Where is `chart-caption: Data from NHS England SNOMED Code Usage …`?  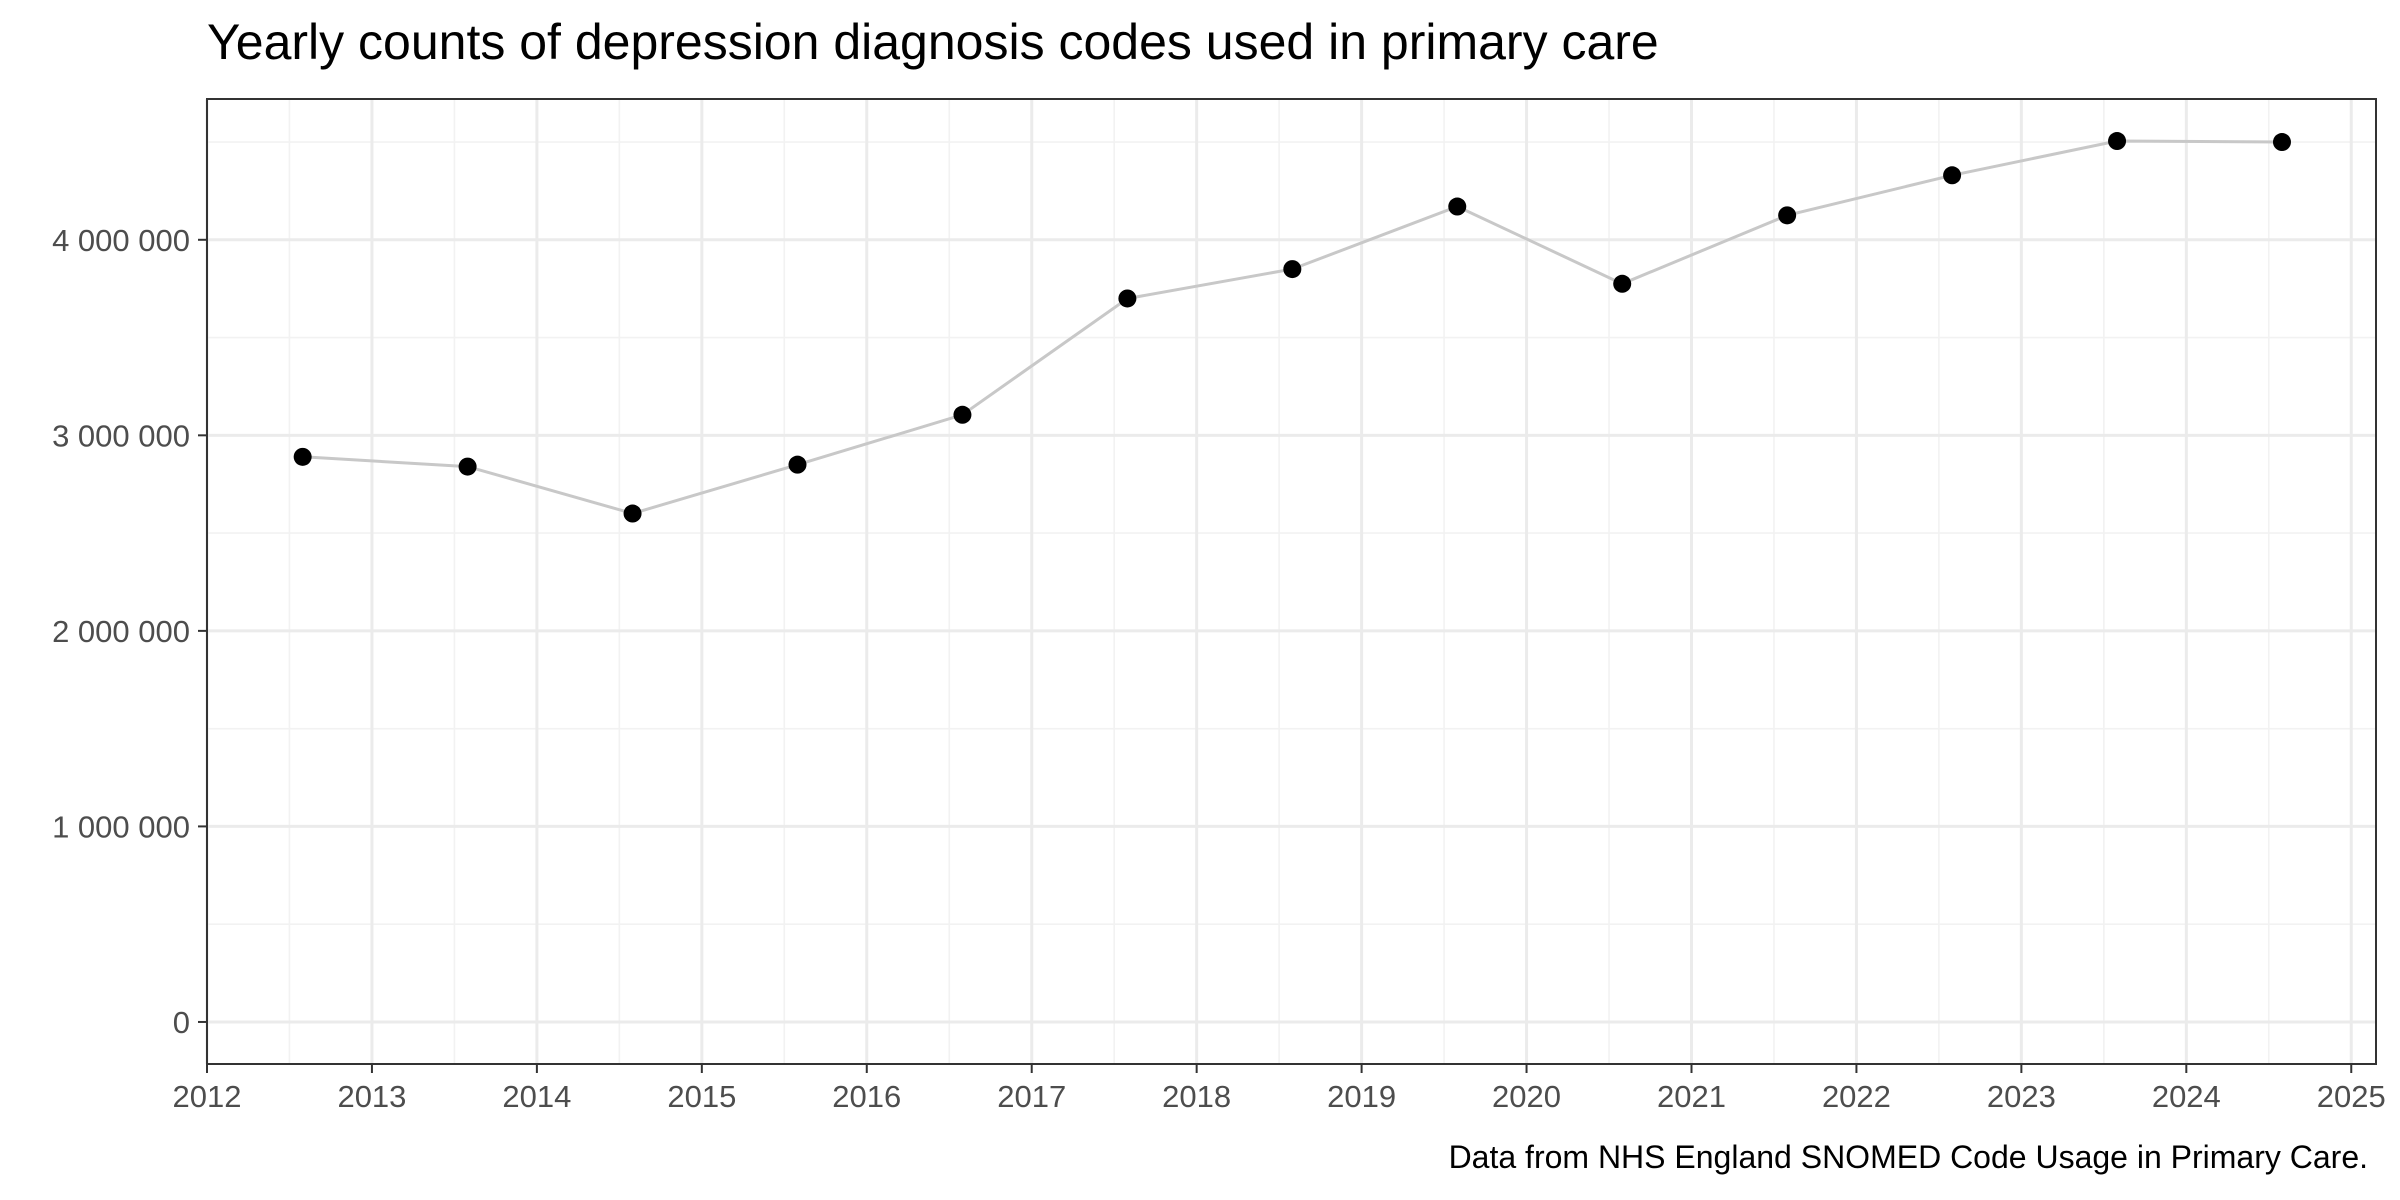
chart-caption: Data from NHS England SNOMED Code Usage … is located at coordinates (1908, 1157).